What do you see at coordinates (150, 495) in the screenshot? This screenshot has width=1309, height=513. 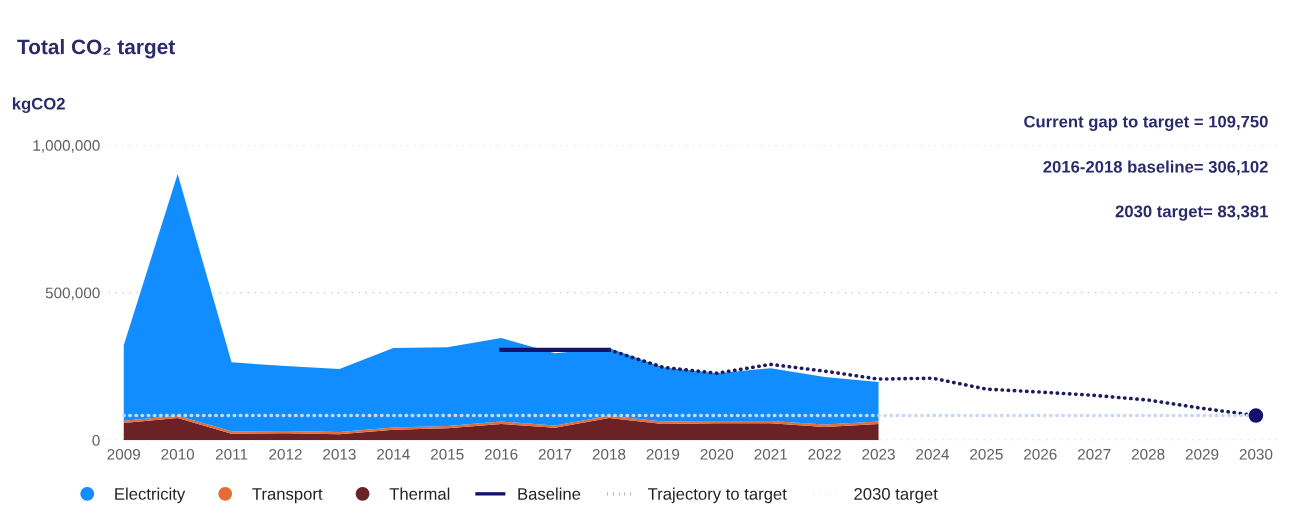 I see `legend-label: Electricity` at bounding box center [150, 495].